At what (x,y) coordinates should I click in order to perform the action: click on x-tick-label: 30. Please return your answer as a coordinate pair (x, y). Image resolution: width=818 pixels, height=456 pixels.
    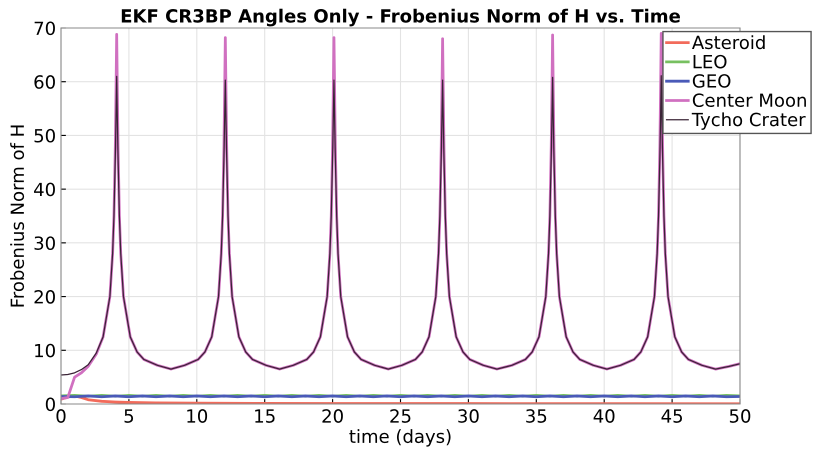
    Looking at the image, I should click on (468, 416).